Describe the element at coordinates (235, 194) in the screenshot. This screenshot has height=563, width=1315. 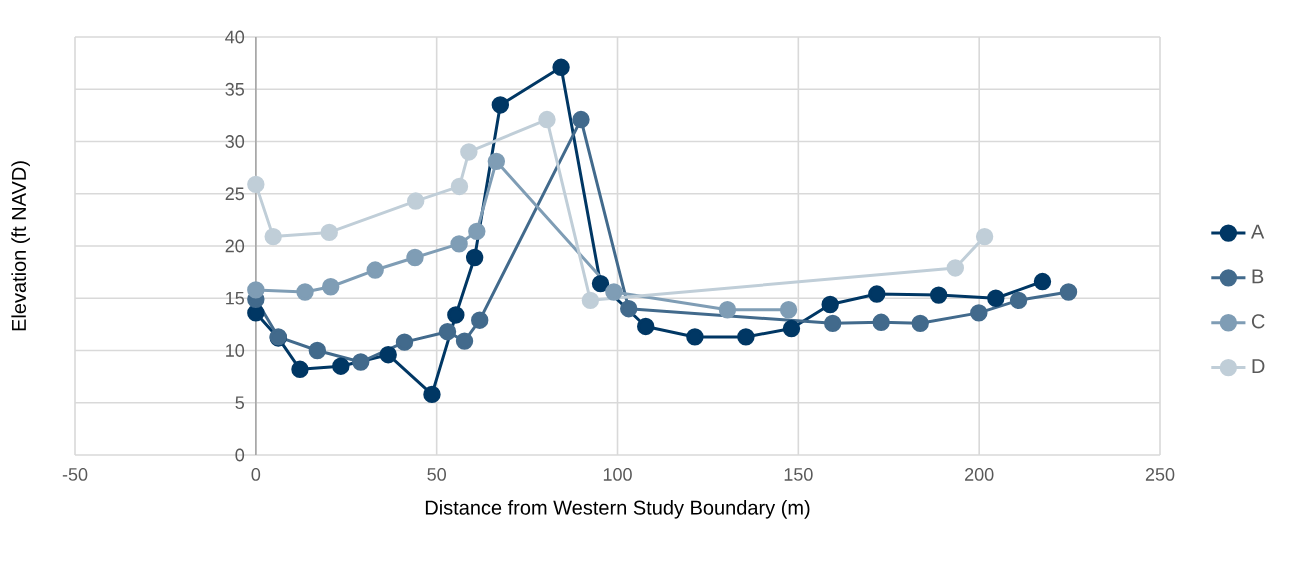
I see `y-tick-label: 25` at that location.